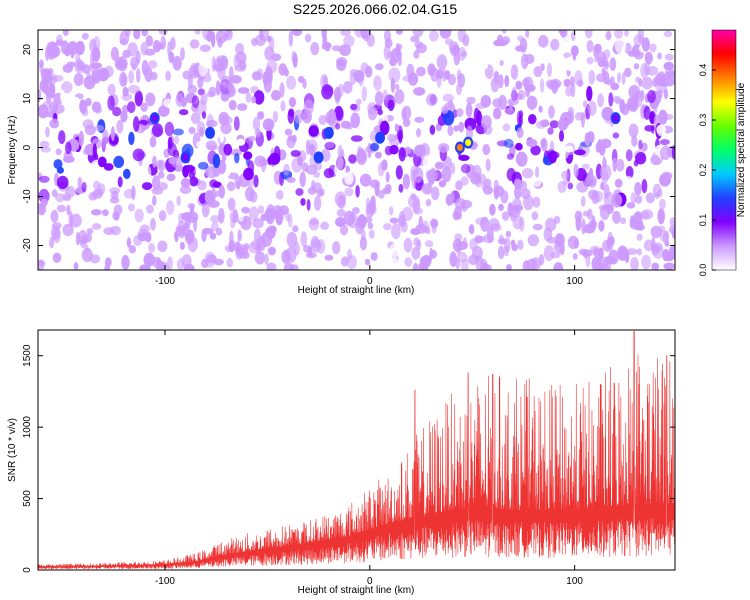 The height and width of the screenshot is (600, 750). I want to click on heatmap-x-axis-label: Height of straight line (km), so click(356, 290).